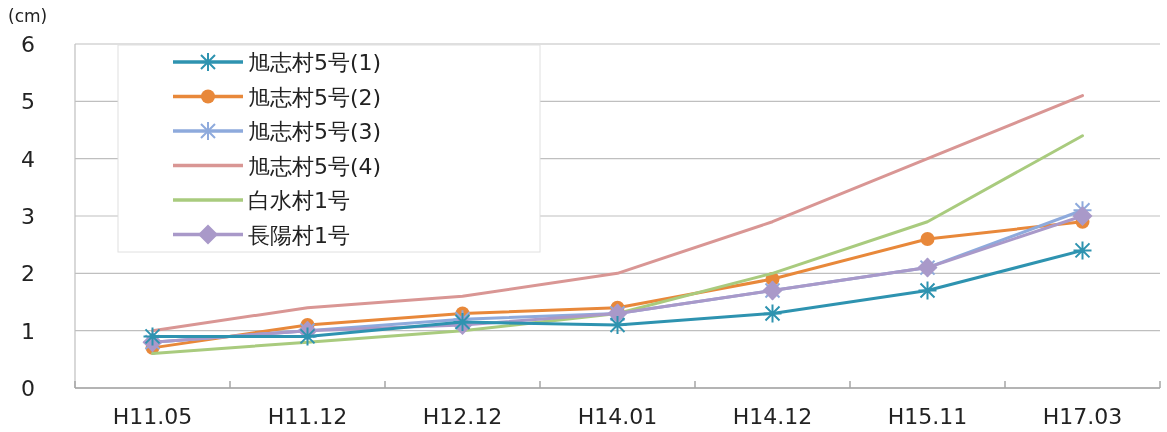  What do you see at coordinates (315, 97) in the screenshot?
I see `legend-label: 旭志村5号(2)` at bounding box center [315, 97].